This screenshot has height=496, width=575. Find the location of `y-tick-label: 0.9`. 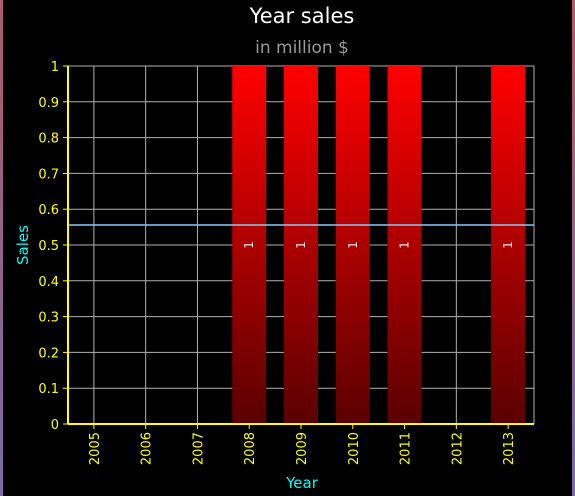

y-tick-label: 0.9 is located at coordinates (48, 103).